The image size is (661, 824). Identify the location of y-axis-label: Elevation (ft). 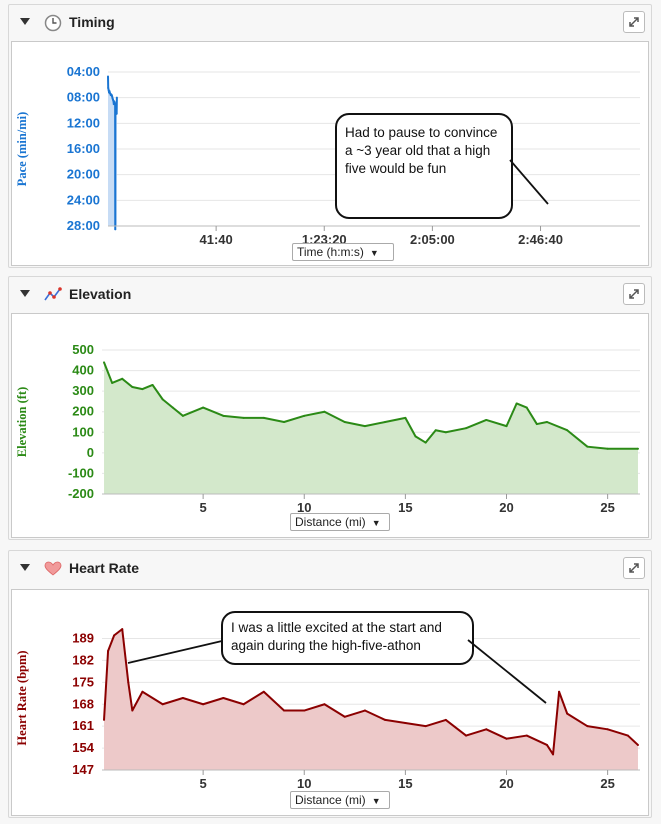
(22, 422).